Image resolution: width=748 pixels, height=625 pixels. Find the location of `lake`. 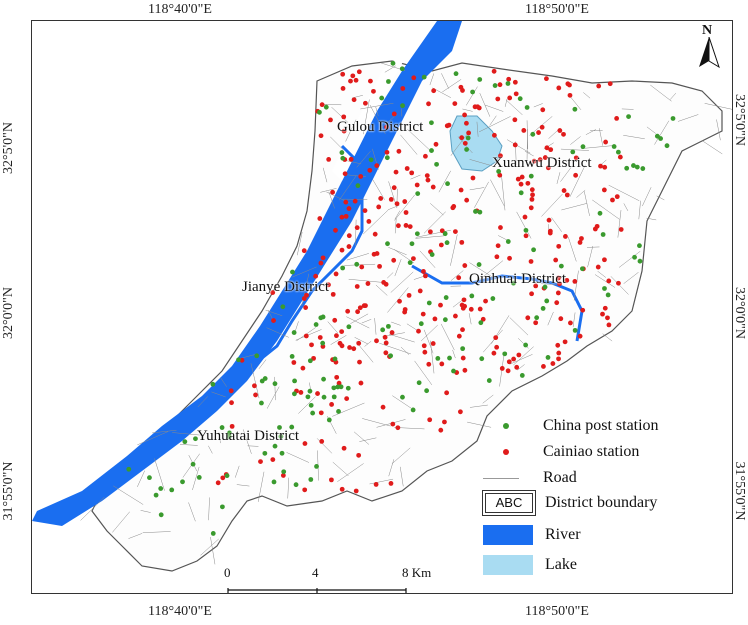

lake is located at coordinates (476, 143).